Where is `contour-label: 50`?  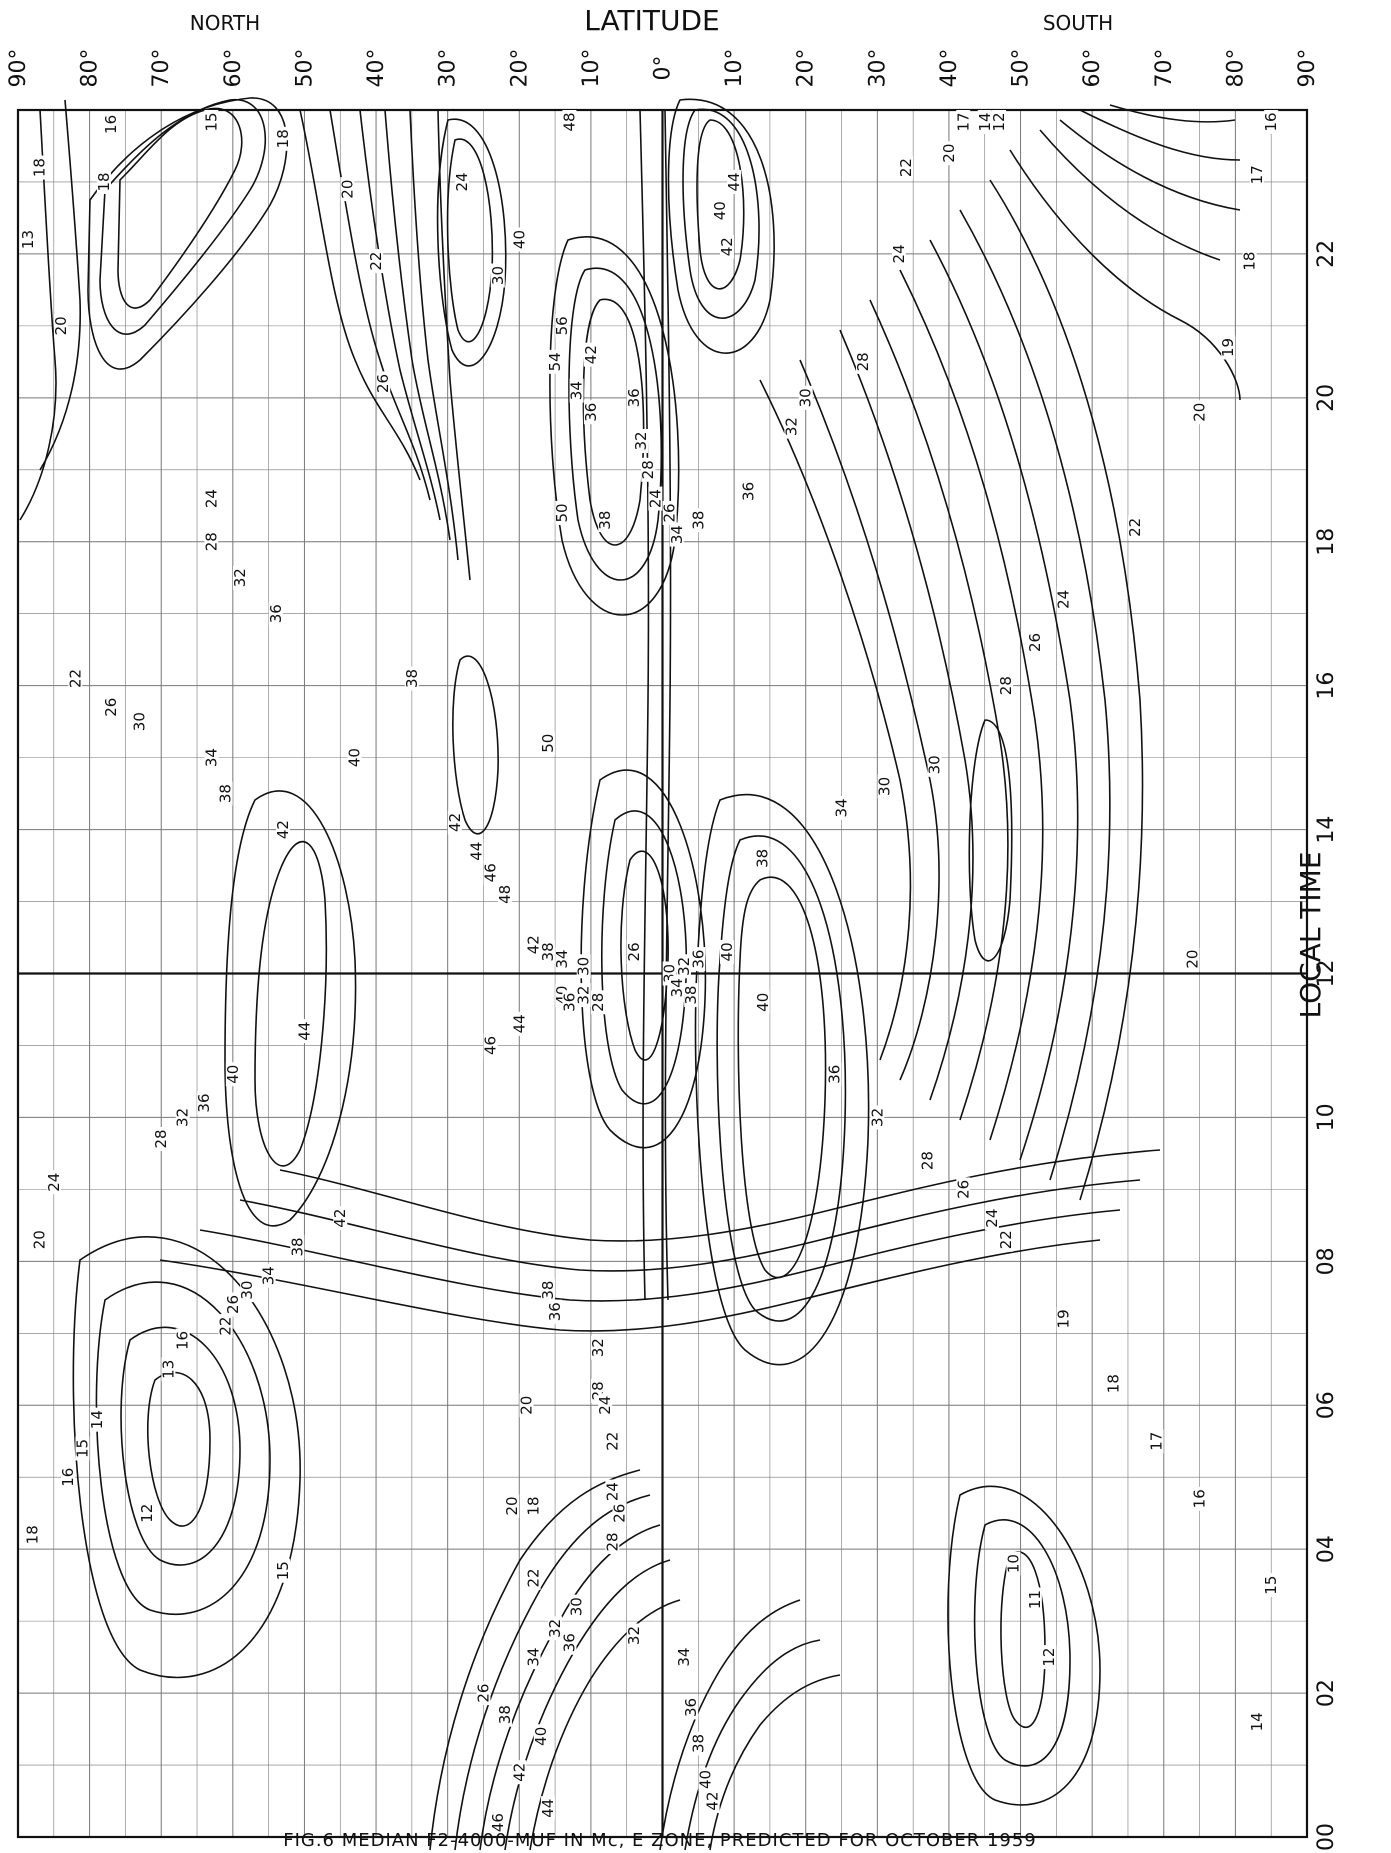 contour-label: 50 is located at coordinates (562, 512).